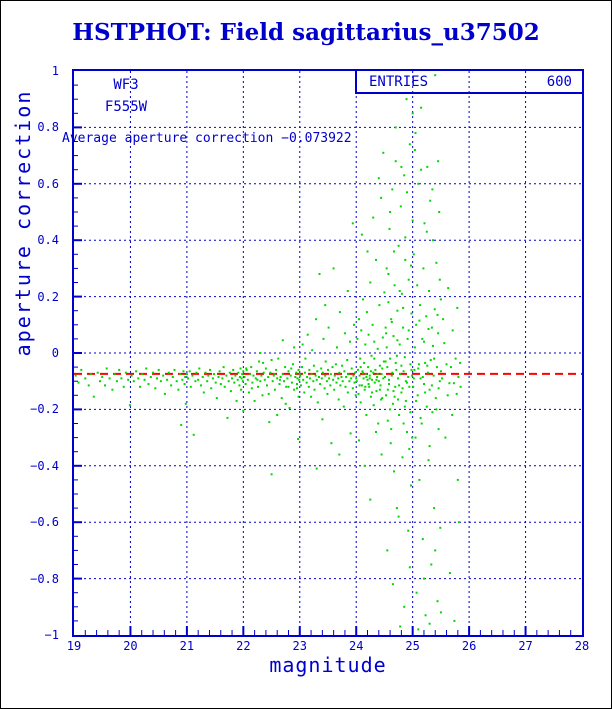 Image resolution: width=612 pixels, height=709 pixels. Describe the element at coordinates (130, 646) in the screenshot. I see `x-tick-label: 20` at that location.